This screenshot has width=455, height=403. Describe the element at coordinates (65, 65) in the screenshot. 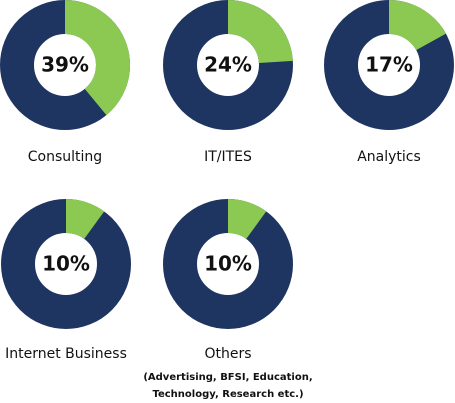

I see `value-label: 39%` at that location.